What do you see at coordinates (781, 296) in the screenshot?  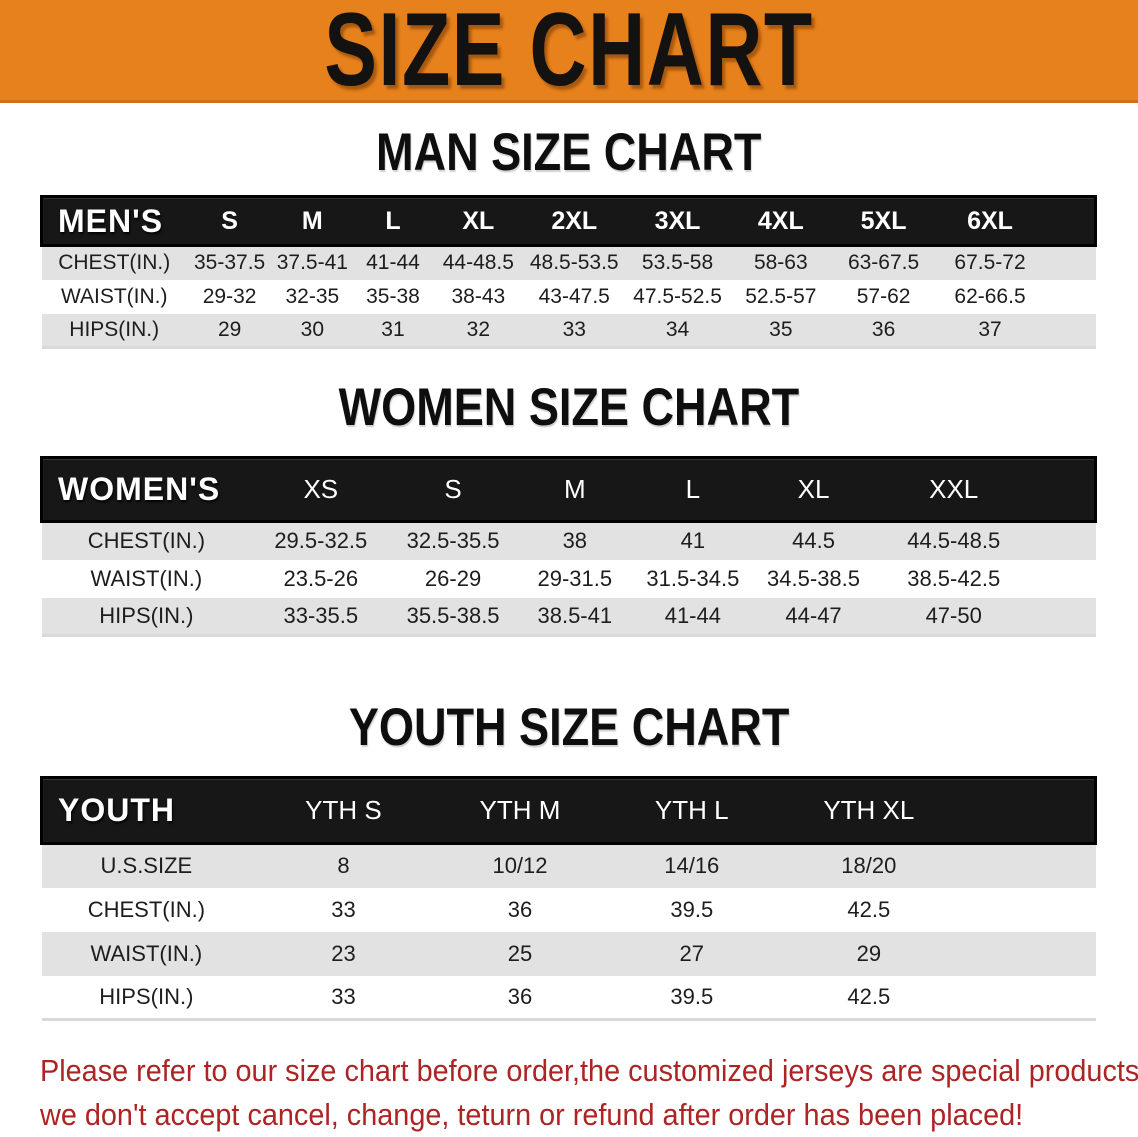 I see `men-waist-in-4xl: 52.5-57` at bounding box center [781, 296].